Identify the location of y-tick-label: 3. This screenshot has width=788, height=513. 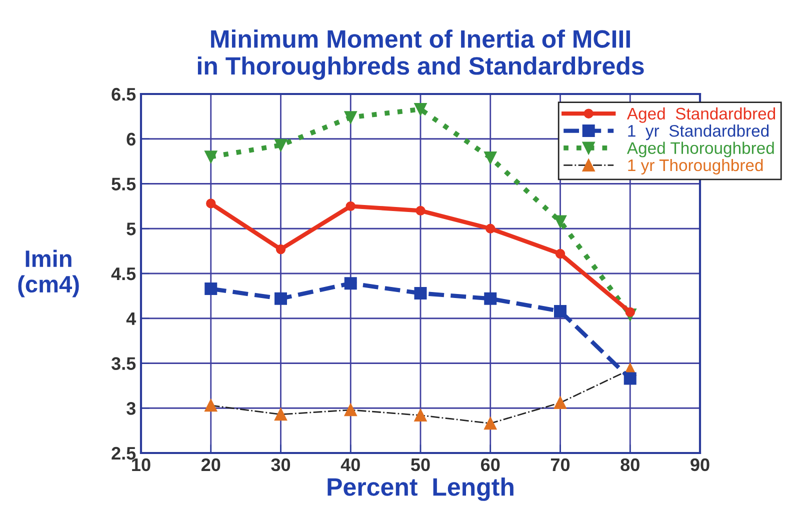
(131, 408).